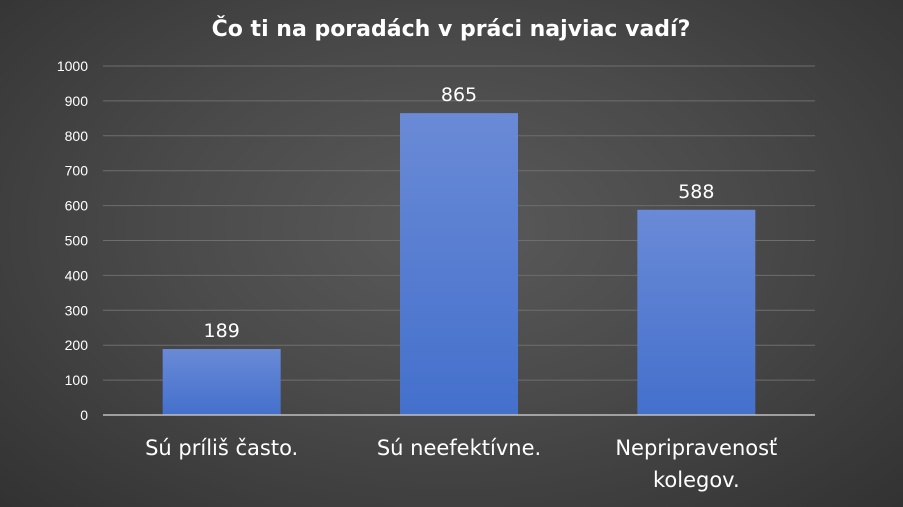  I want to click on x-tick-label: kolegov., so click(696, 480).